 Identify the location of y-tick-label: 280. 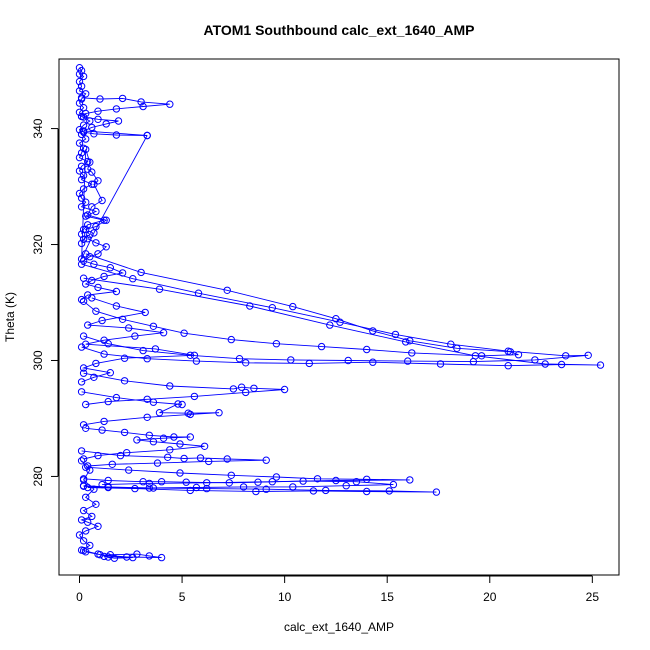
(38, 476).